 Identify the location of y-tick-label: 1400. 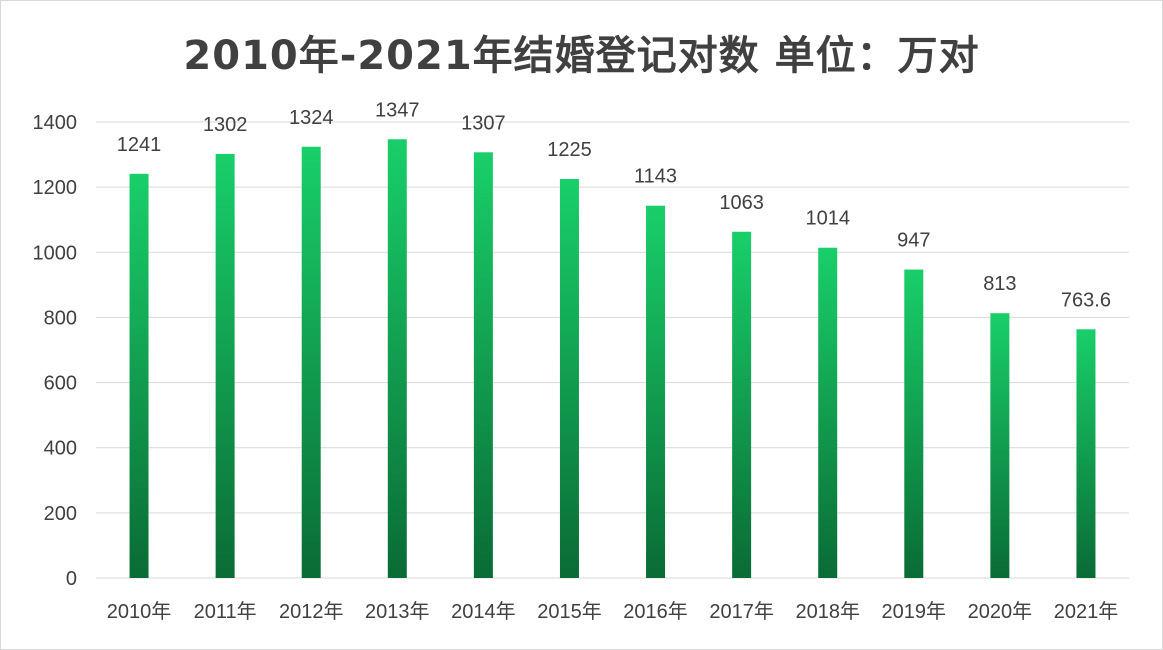
(55, 123).